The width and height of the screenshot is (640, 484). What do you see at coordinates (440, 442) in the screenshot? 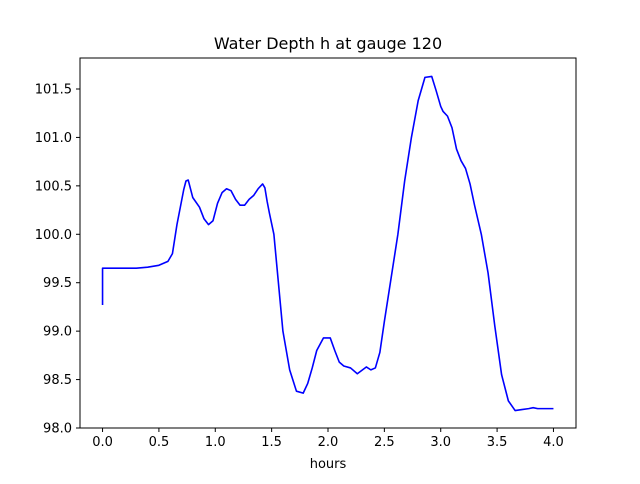
I see `x-tick-label: 3.0` at bounding box center [440, 442].